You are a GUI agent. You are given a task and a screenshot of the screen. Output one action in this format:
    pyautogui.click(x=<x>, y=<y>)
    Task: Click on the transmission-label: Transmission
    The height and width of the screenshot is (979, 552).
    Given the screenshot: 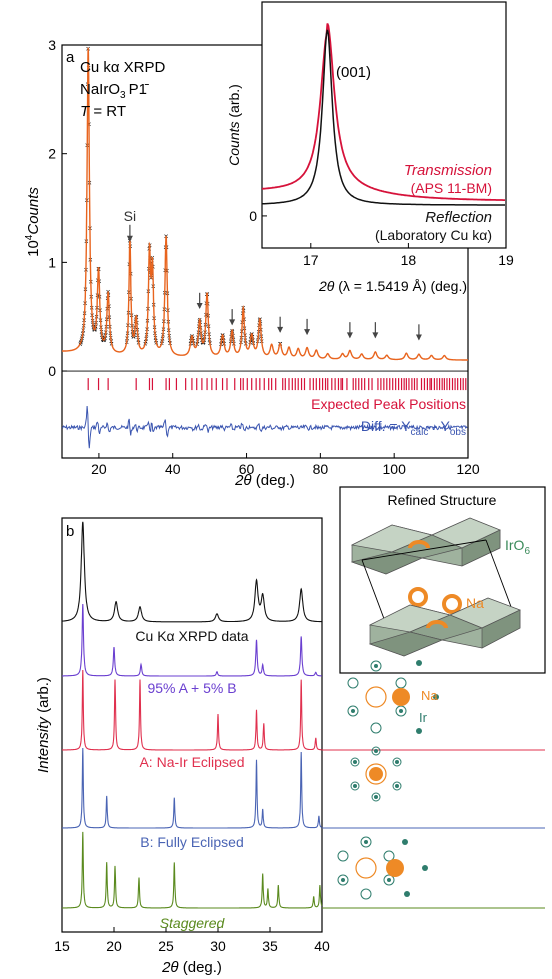 What is the action you would take?
    pyautogui.click(x=448, y=170)
    